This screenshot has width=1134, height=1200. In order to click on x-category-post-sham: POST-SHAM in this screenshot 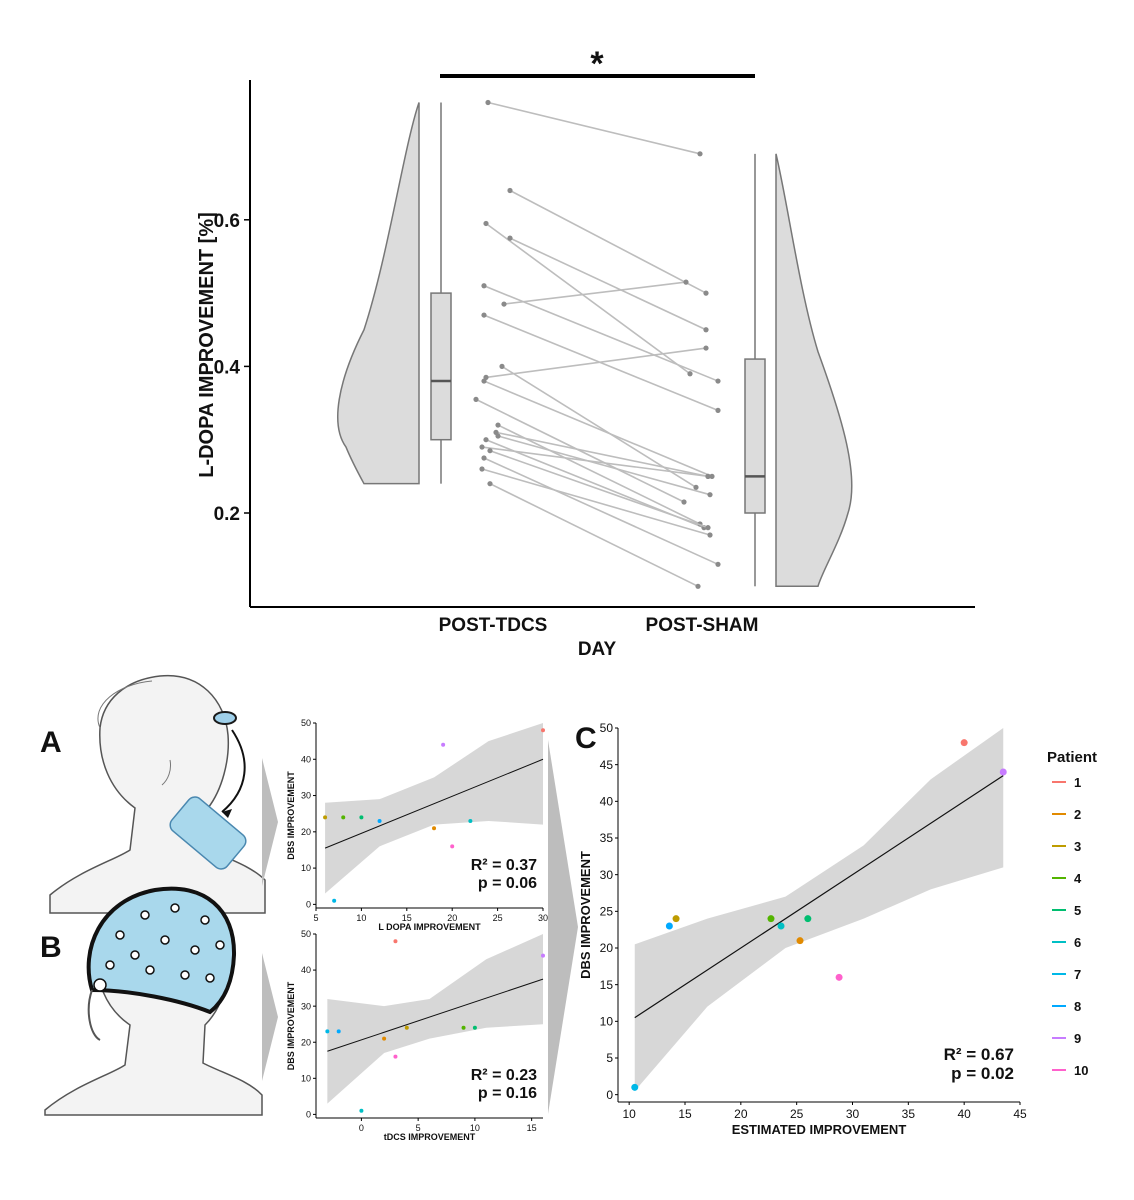, I will do `click(702, 625)`.